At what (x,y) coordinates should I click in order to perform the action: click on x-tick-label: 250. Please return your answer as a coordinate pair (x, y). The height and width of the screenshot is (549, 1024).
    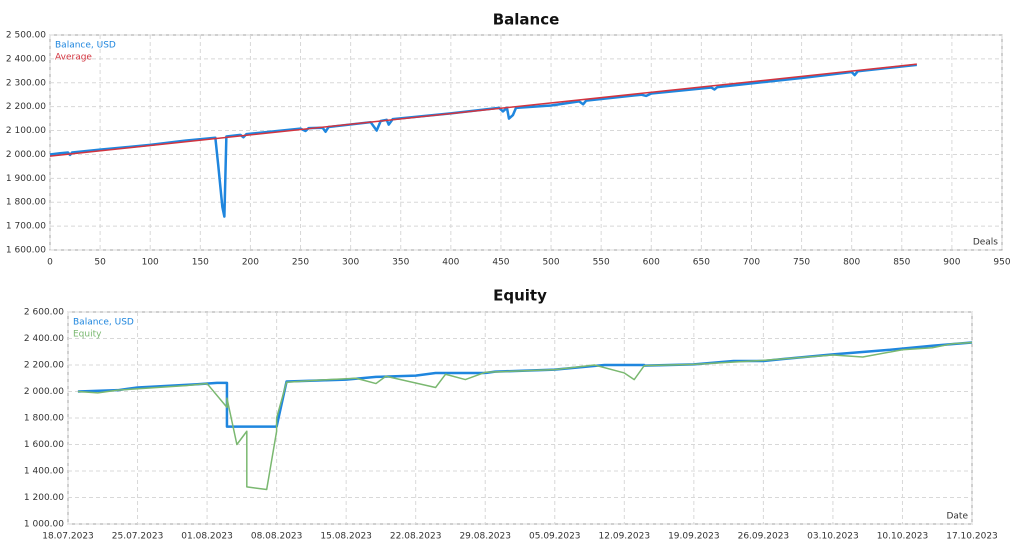
    Looking at the image, I should click on (300, 263).